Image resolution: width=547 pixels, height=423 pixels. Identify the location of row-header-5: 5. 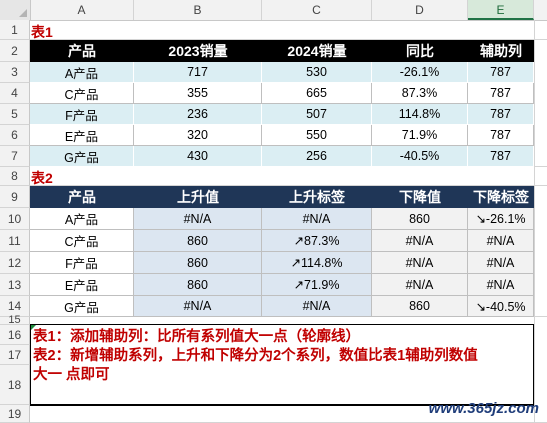
(15, 114).